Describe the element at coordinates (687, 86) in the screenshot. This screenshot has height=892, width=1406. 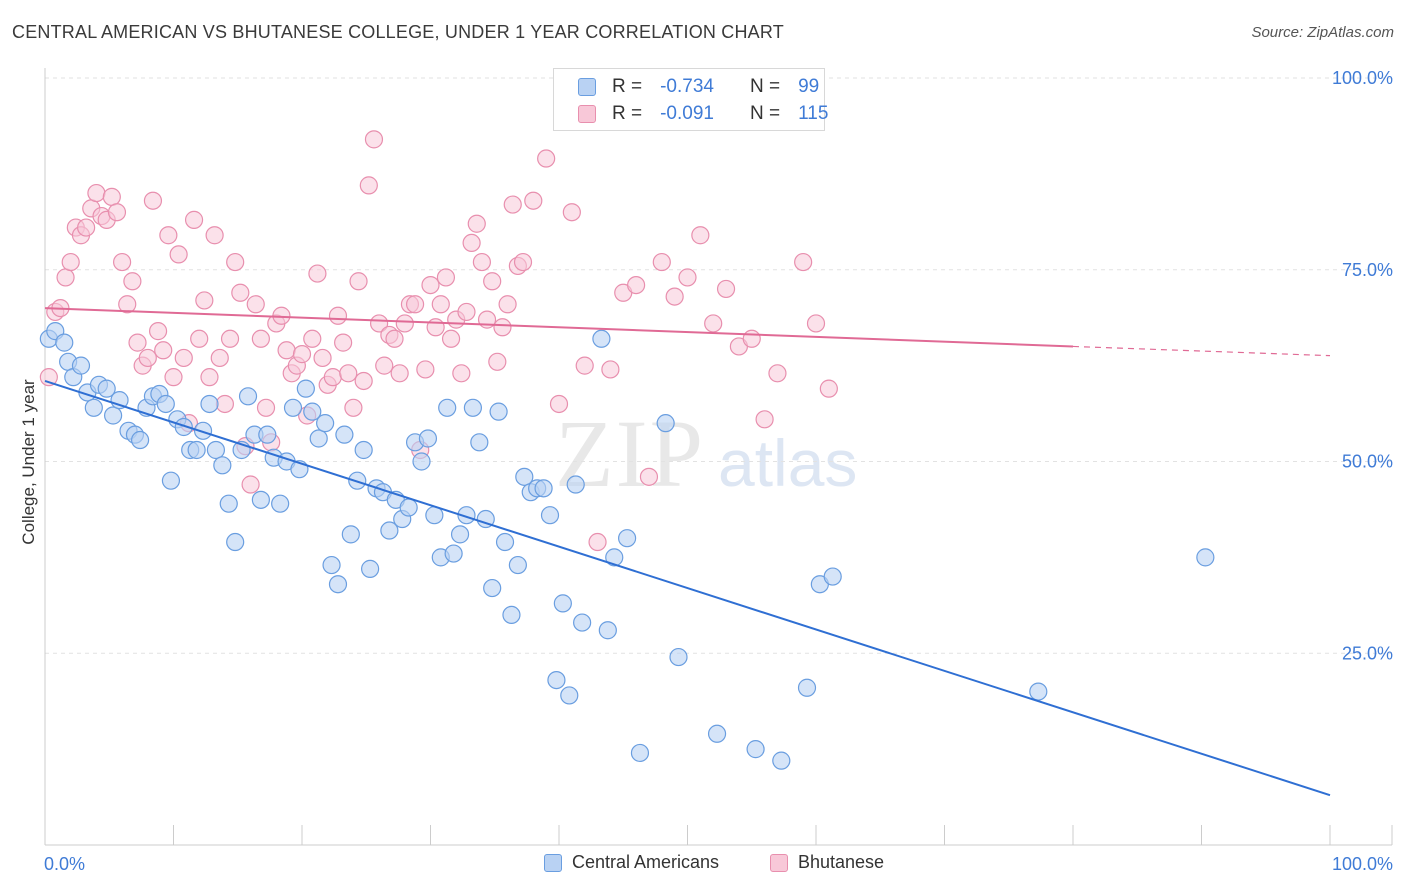
I see `r-value: -0.734` at that location.